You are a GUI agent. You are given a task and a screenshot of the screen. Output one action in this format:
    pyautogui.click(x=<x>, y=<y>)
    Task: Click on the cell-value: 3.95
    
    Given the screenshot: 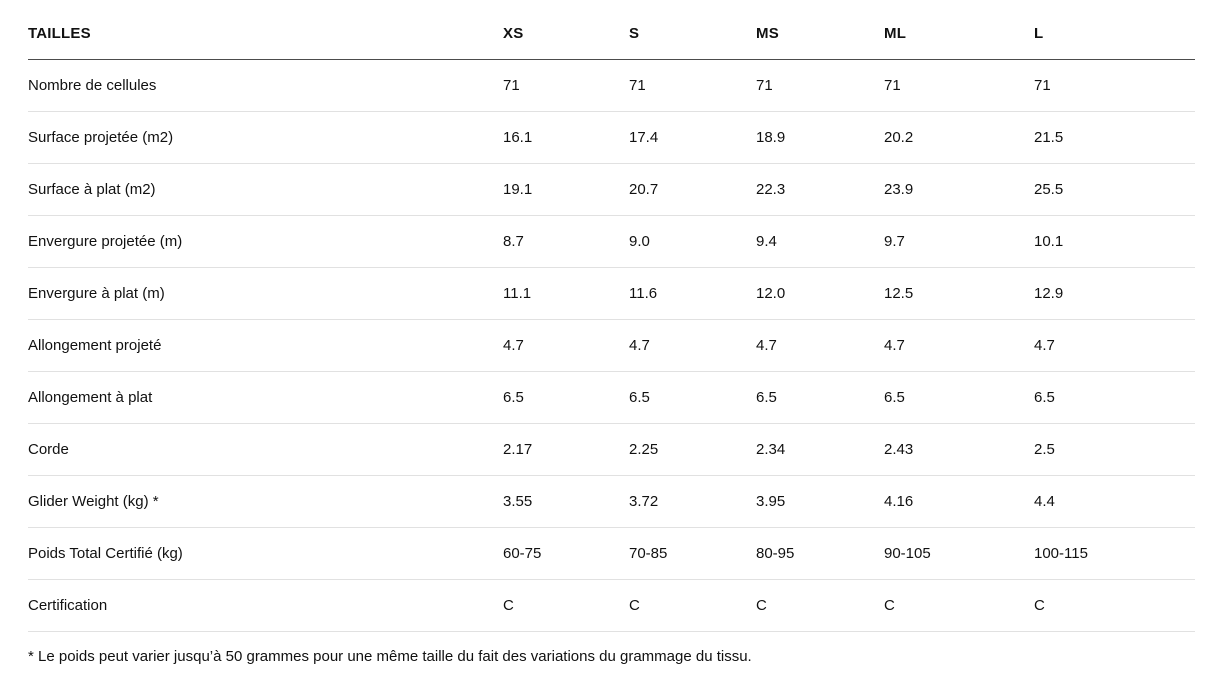 What is the action you would take?
    pyautogui.click(x=820, y=501)
    